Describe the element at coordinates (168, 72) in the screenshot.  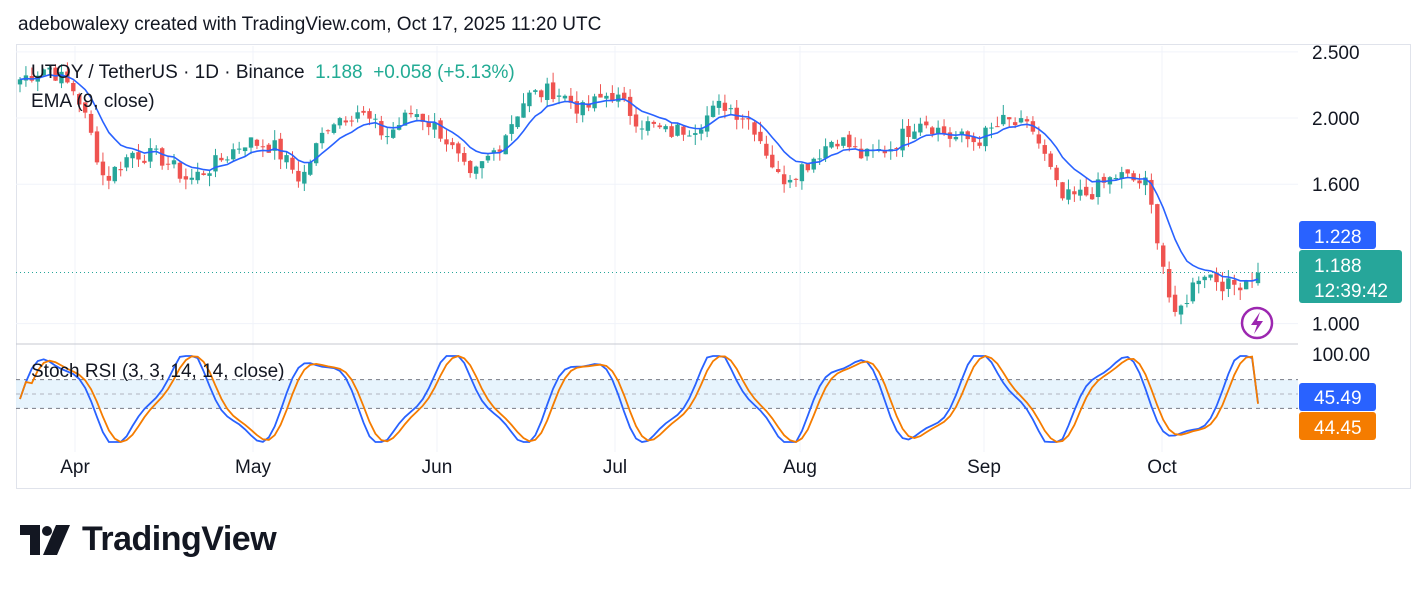
I see `symbol-title: UTOY / TetherUS · 1D · Binance` at that location.